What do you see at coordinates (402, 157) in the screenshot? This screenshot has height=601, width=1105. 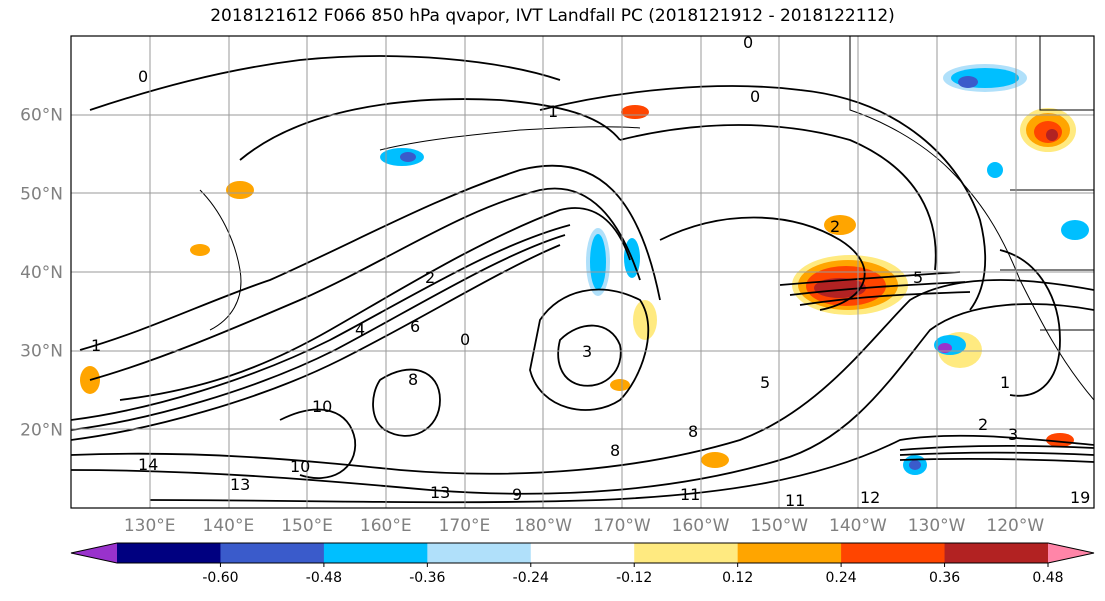 I see `negative-anomaly-bering` at bounding box center [402, 157].